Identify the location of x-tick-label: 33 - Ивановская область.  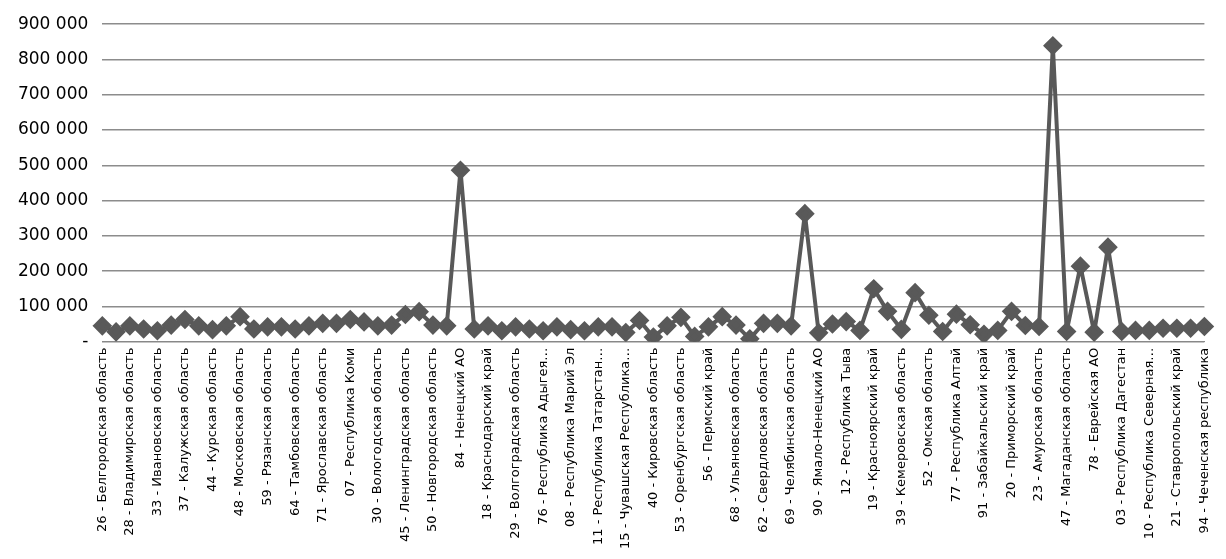
(156, 432).